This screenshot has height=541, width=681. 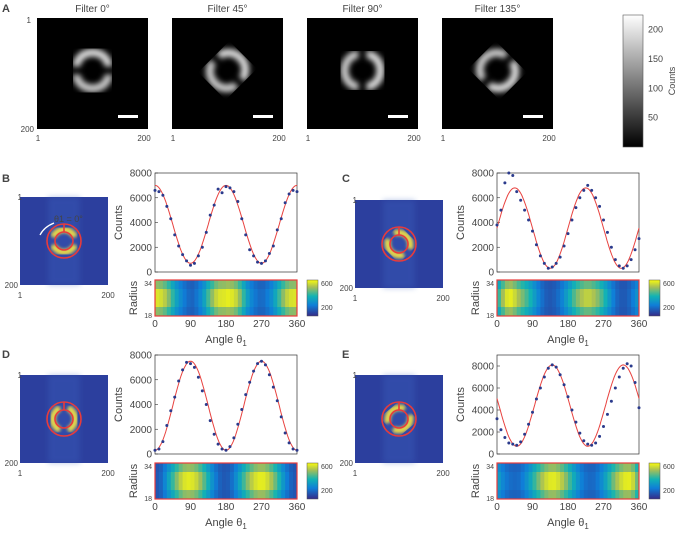 What do you see at coordinates (568, 228) in the screenshot?
I see `fit-line` at bounding box center [568, 228].